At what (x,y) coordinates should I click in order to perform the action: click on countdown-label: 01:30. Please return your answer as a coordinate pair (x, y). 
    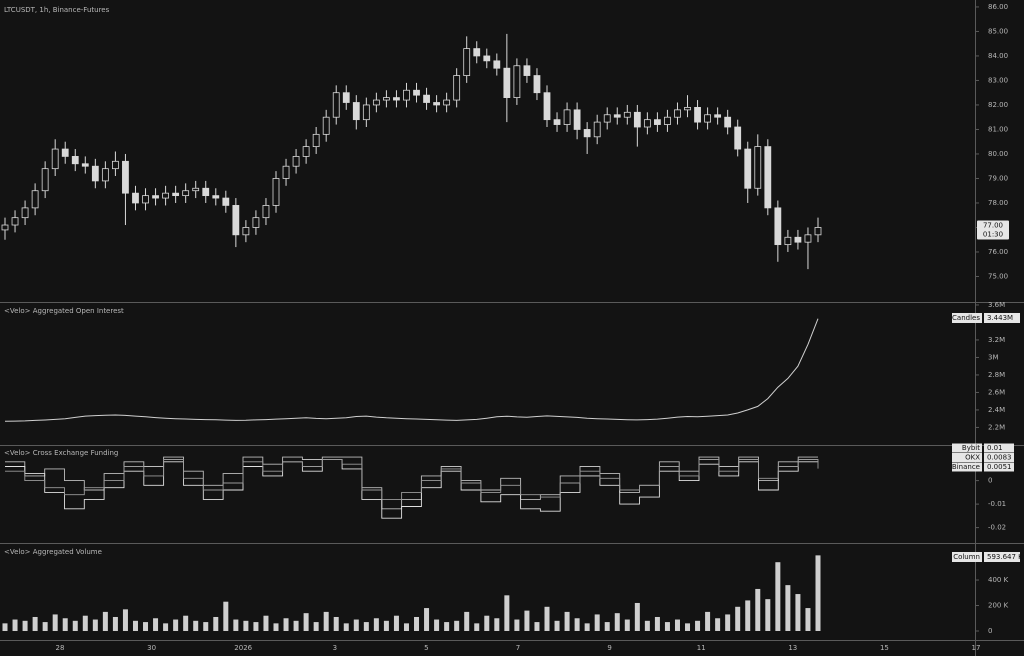
    Looking at the image, I should click on (993, 234).